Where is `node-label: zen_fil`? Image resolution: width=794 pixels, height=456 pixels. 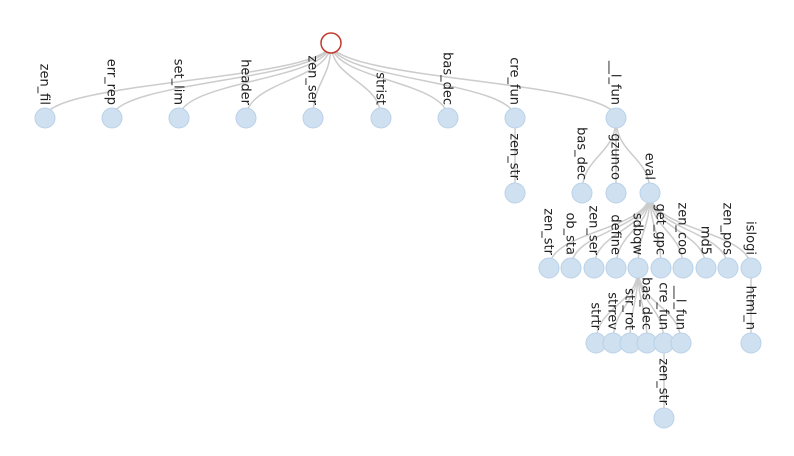
node-label: zen_fil is located at coordinates (43, 84).